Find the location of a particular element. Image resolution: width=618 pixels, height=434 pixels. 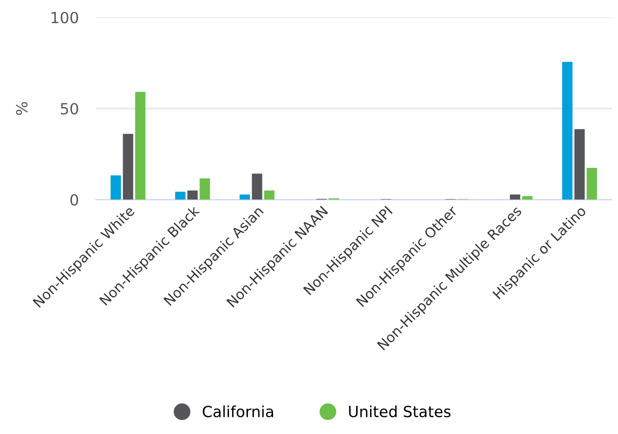

legend-label: United States is located at coordinates (399, 411).